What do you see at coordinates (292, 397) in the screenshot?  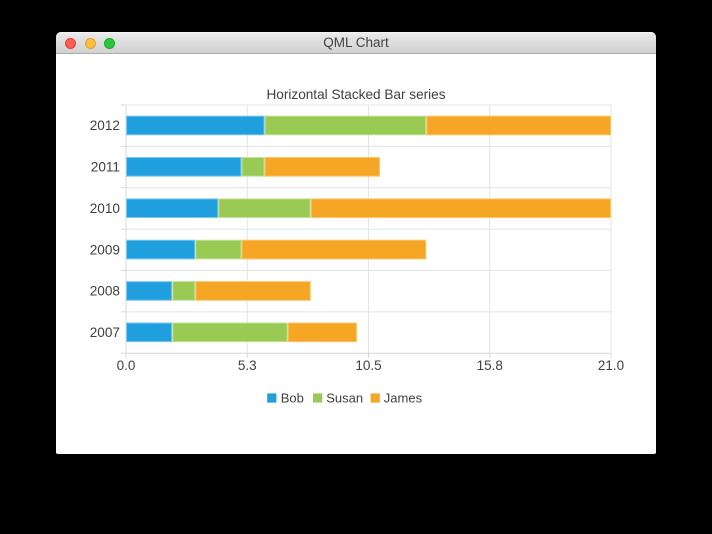 I see `svg-text: Bob` at bounding box center [292, 397].